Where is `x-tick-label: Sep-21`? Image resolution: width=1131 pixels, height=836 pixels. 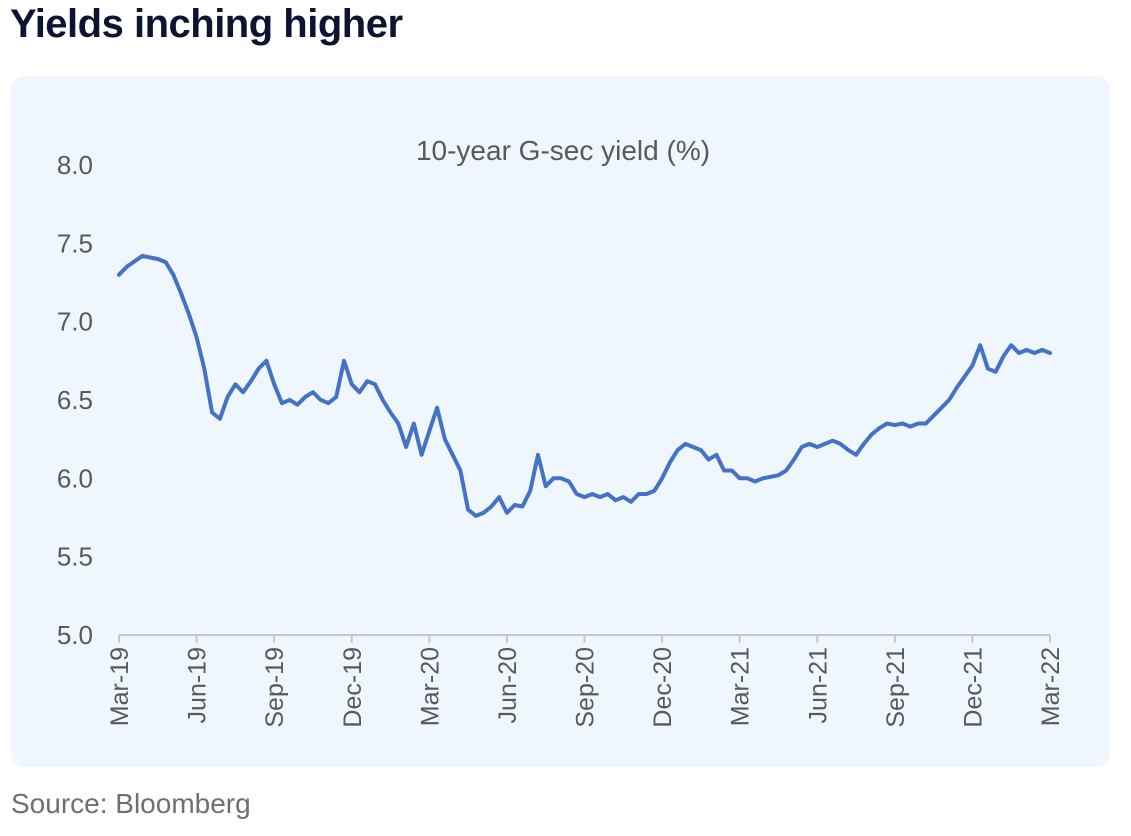 x-tick-label: Sep-21 is located at coordinates (896, 687).